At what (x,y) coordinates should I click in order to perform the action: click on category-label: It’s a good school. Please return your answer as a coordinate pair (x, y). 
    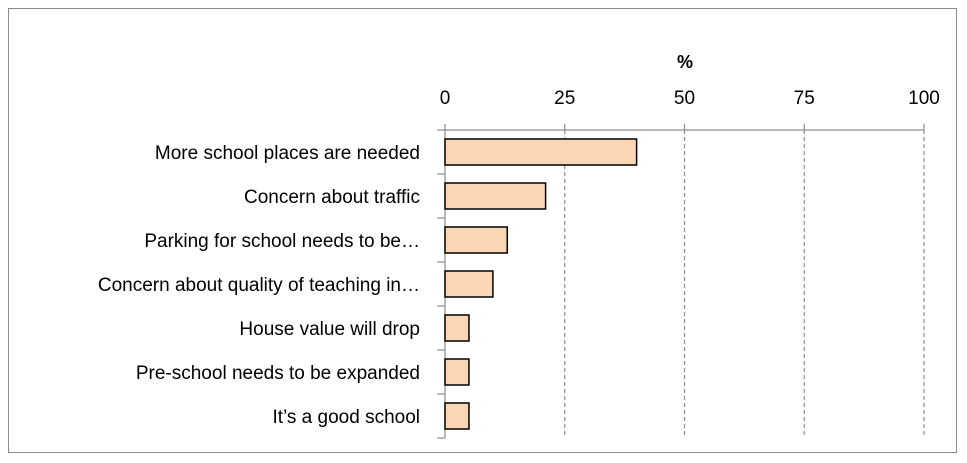
    Looking at the image, I should click on (346, 417).